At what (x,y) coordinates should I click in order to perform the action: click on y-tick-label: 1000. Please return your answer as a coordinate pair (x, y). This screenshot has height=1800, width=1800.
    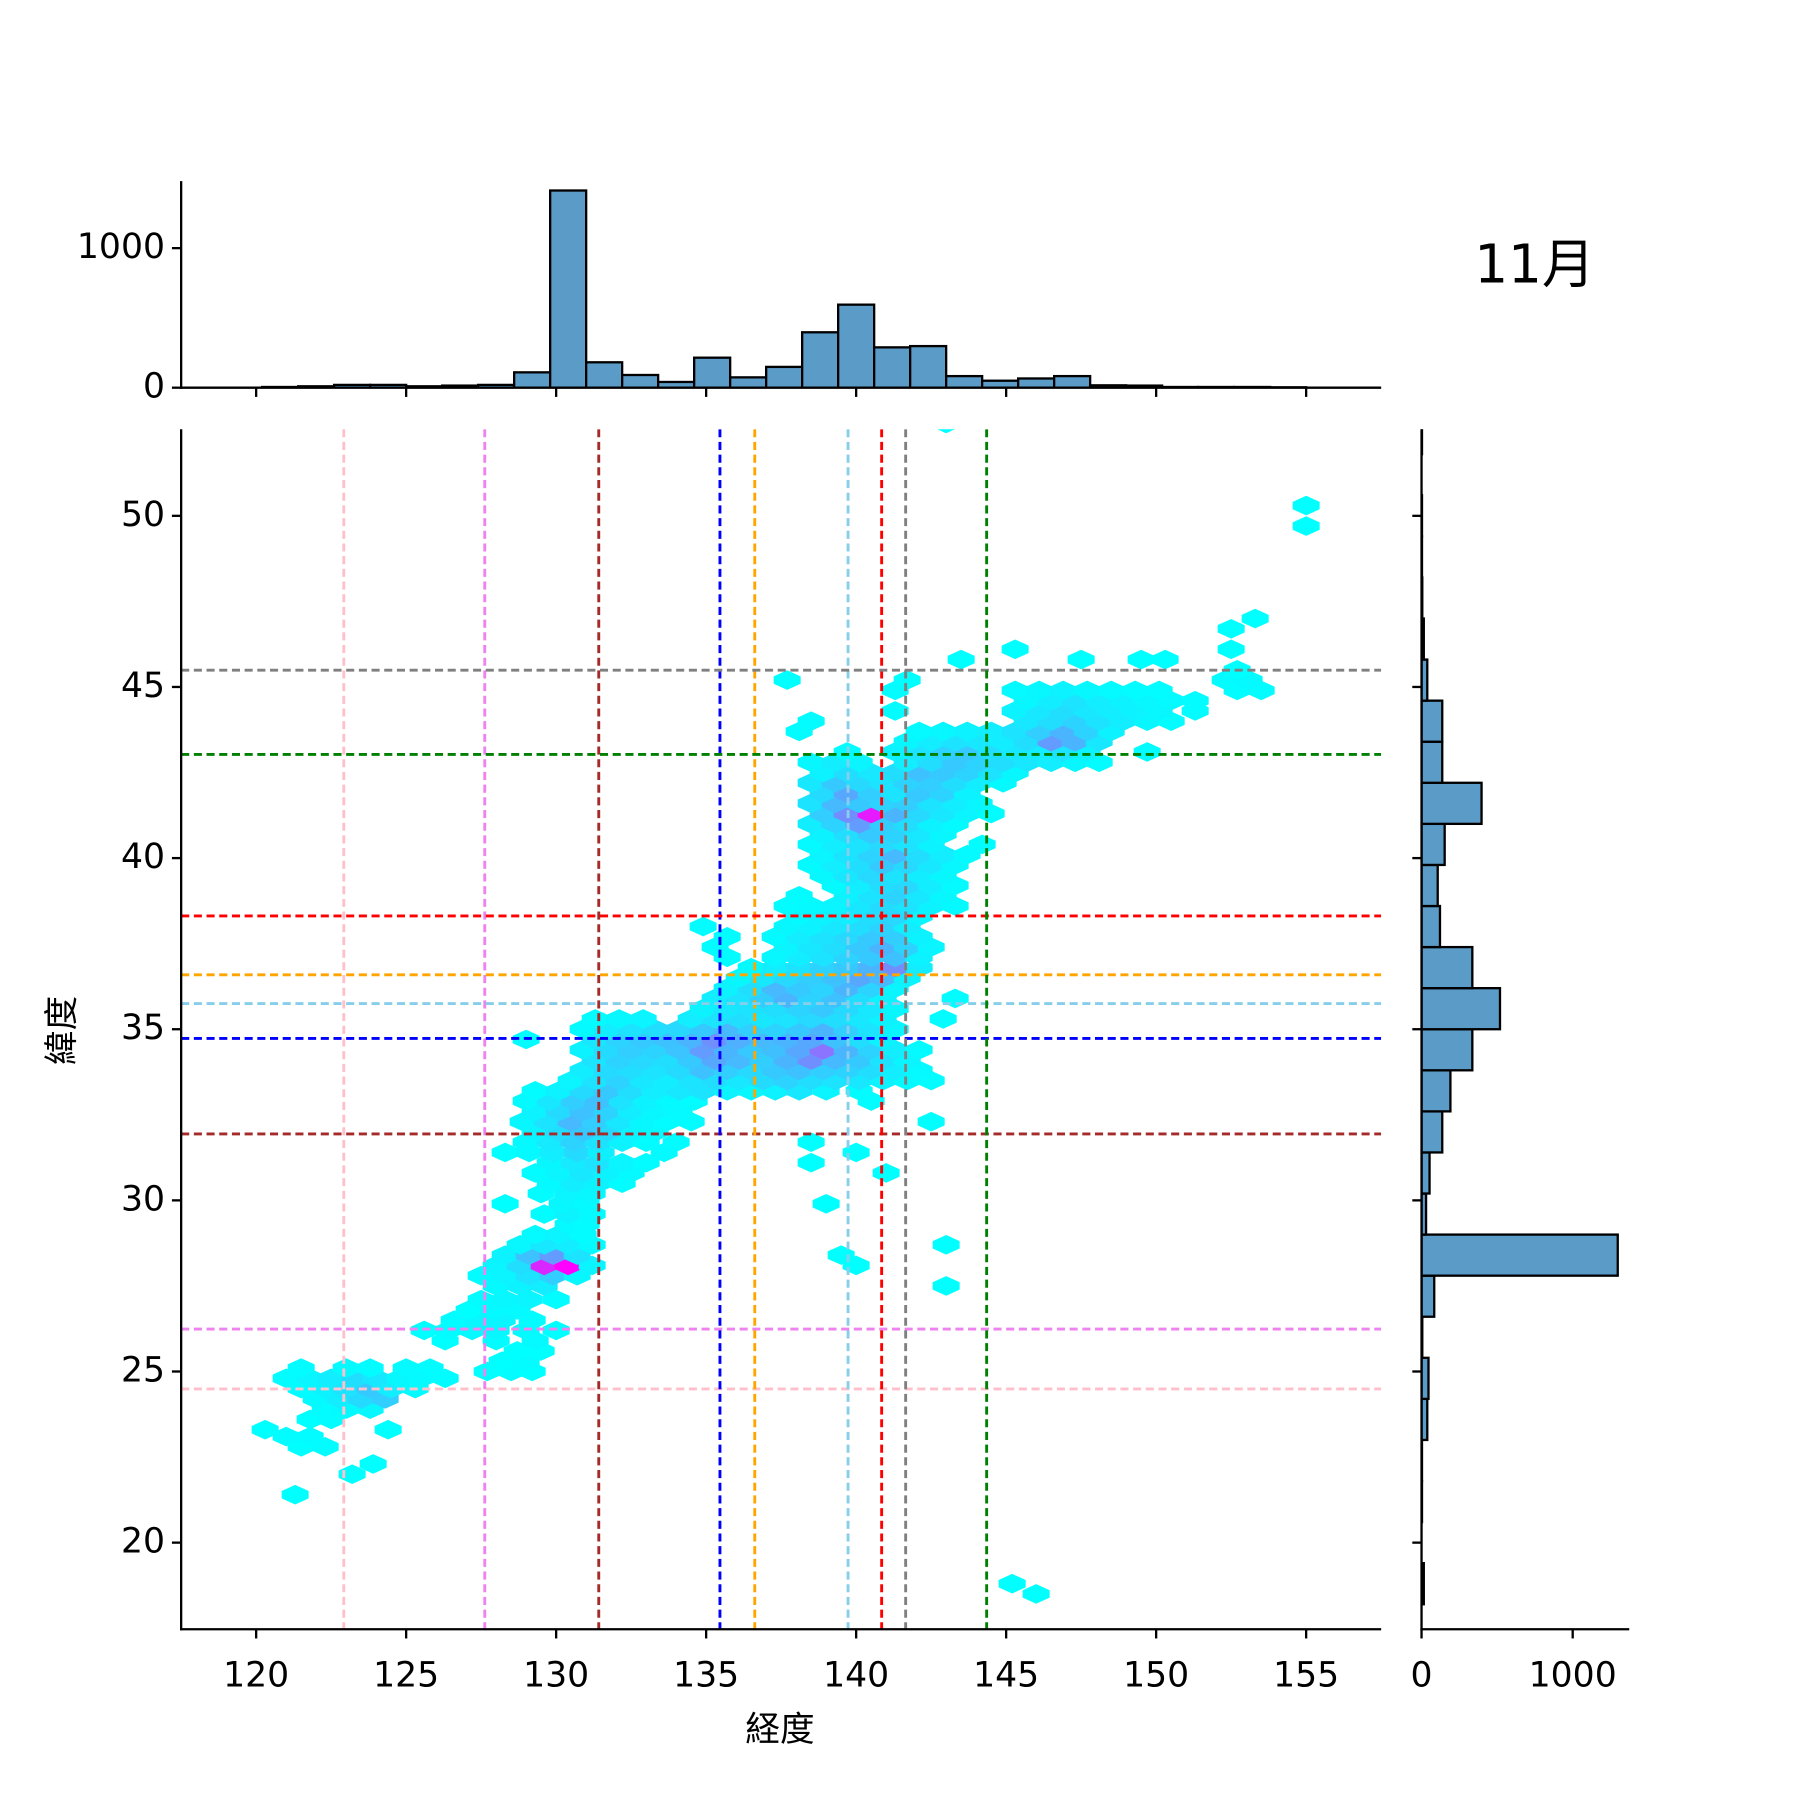
    Looking at the image, I should click on (121, 247).